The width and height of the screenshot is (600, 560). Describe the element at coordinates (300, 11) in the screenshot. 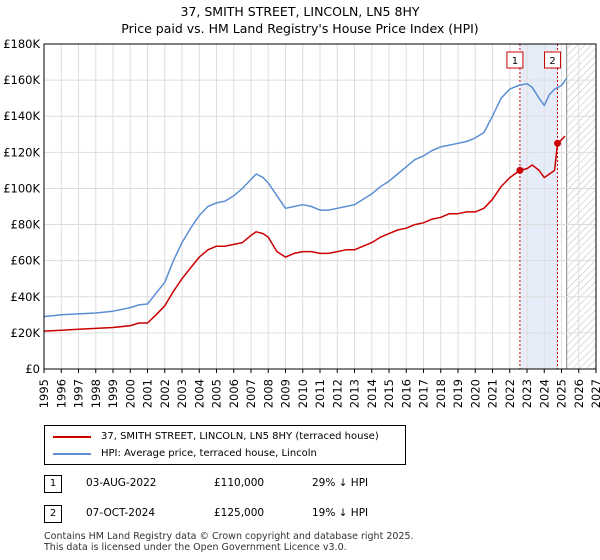

I see `chart-title-line1: 37, SMITH STREET, LINCOLN, LN5 8HY` at that location.